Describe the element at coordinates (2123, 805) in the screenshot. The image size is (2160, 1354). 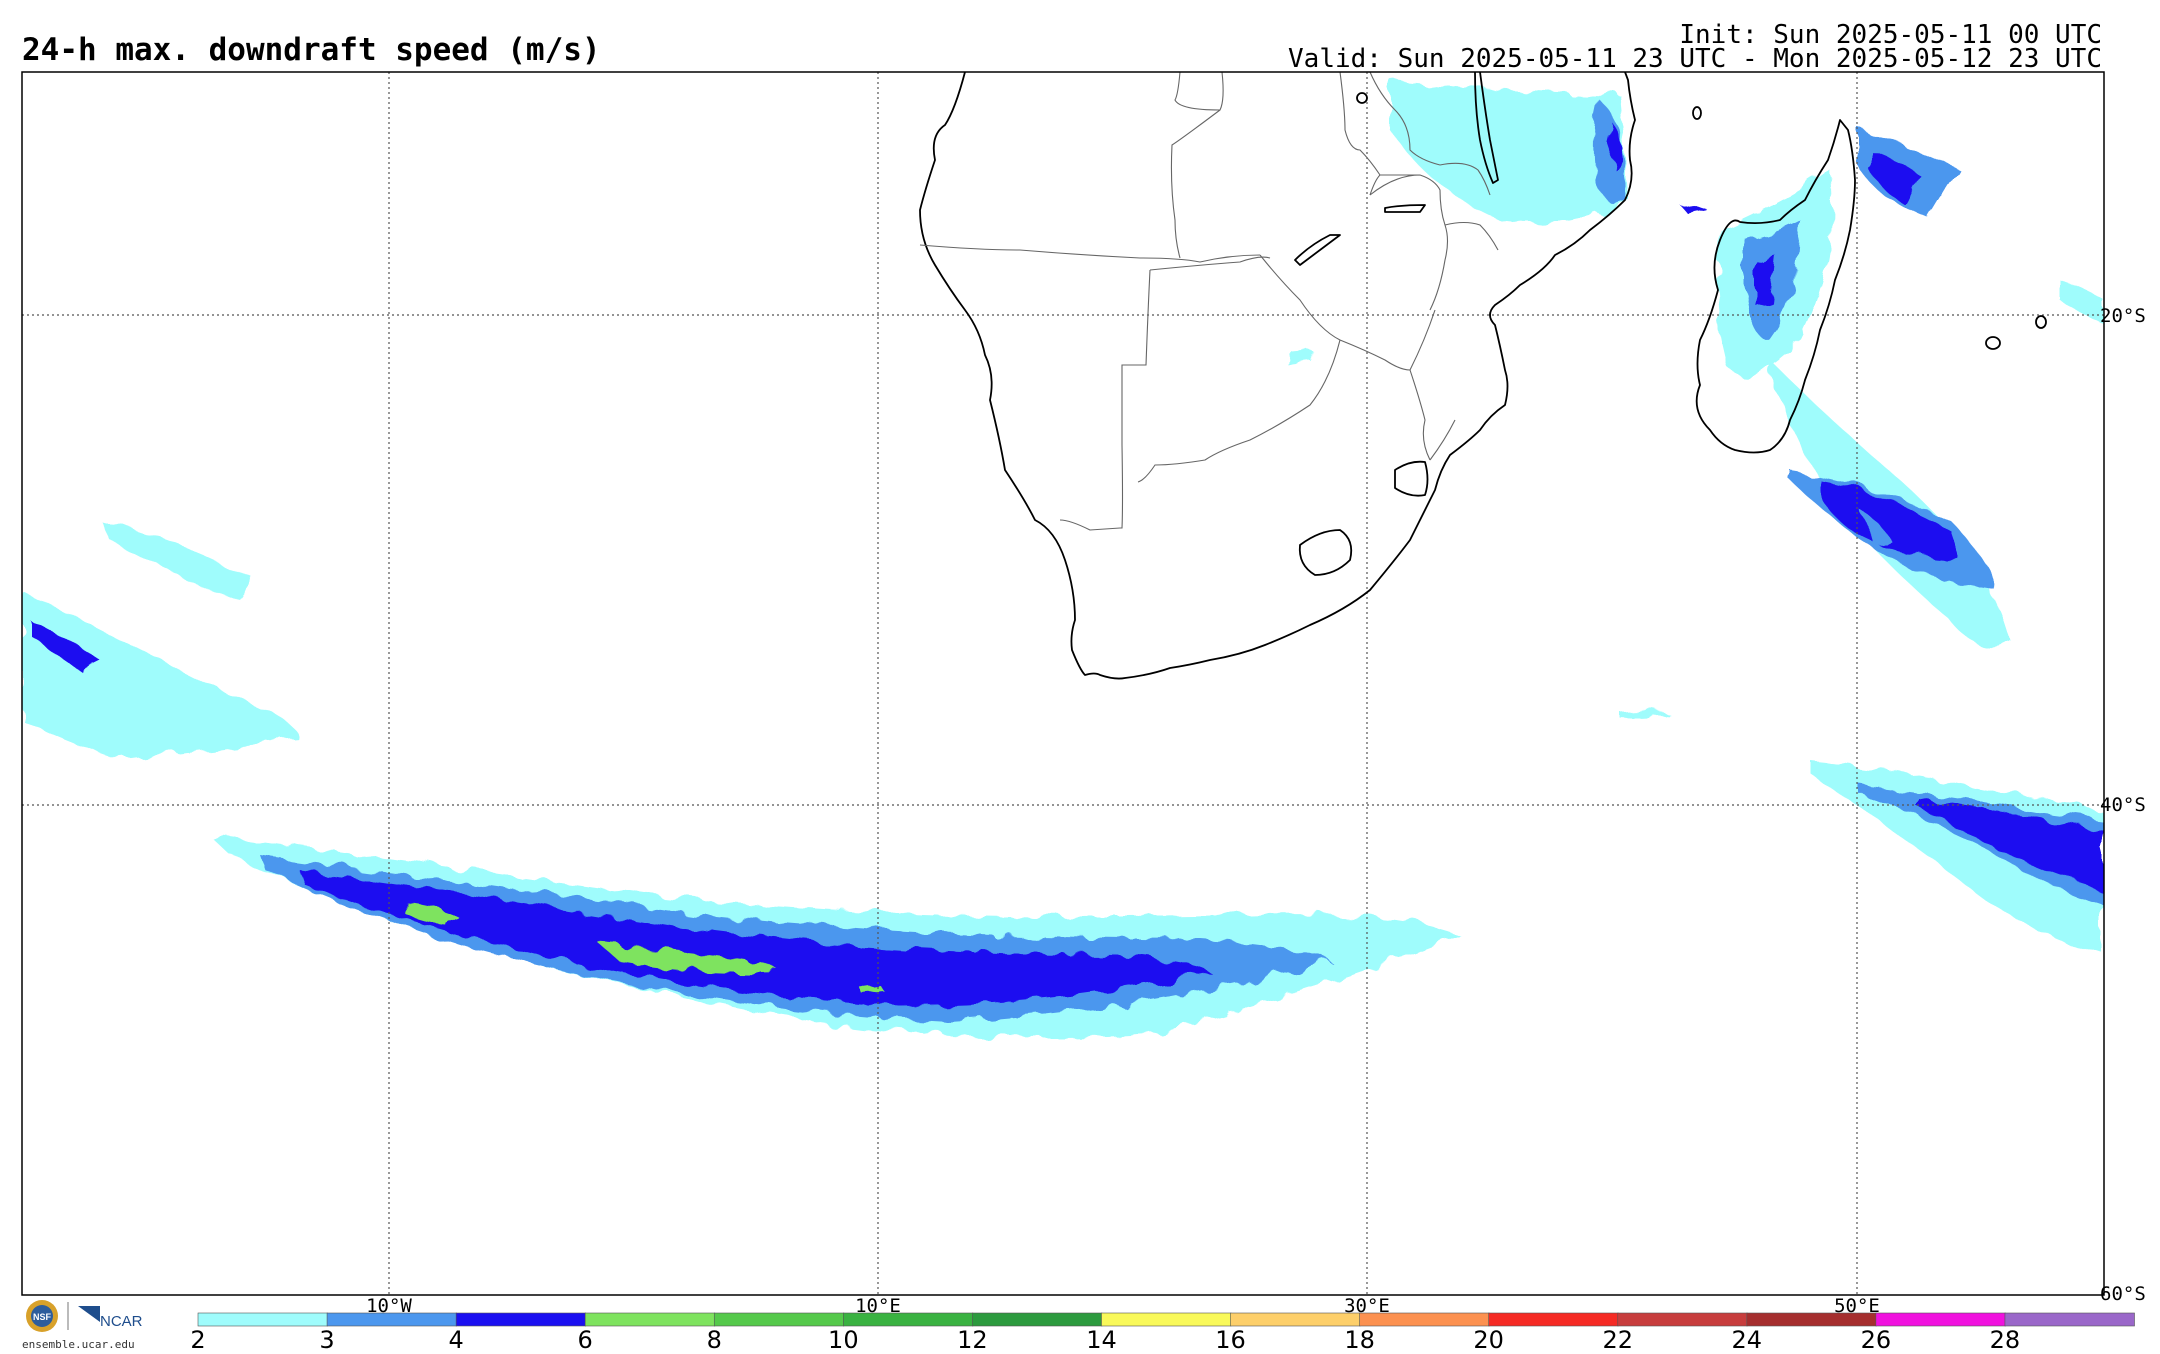
I see `lat-label: 40°S` at that location.